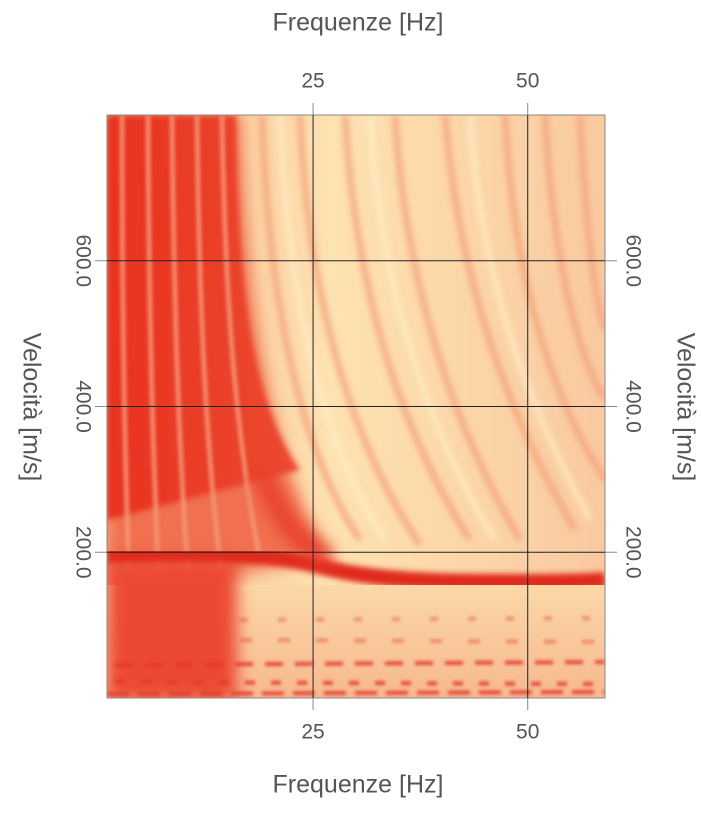 This screenshot has width=701, height=814. What do you see at coordinates (358, 23) in the screenshot?
I see `x-axis-label-top: Frequenze [Hz]` at bounding box center [358, 23].